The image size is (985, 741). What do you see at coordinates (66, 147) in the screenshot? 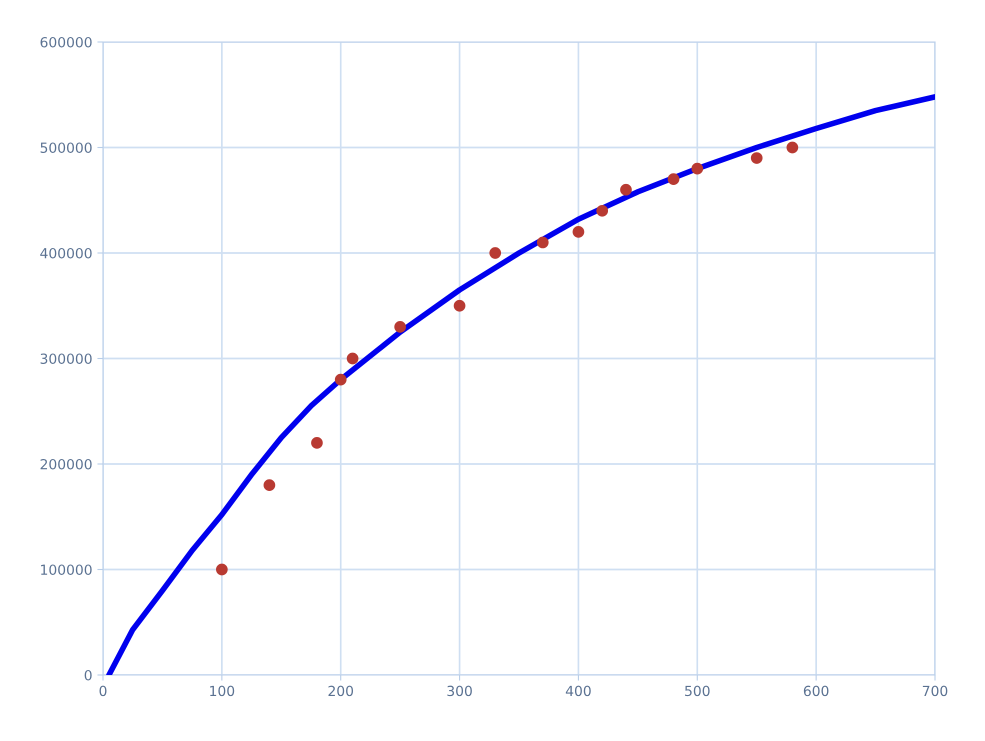
I see `y-tick-label: 500000` at bounding box center [66, 147].